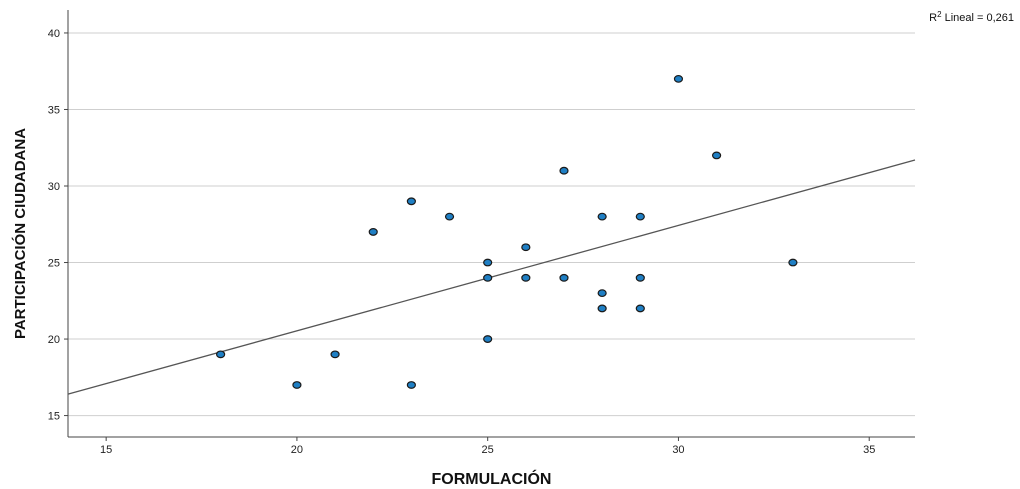 This screenshot has width=1020, height=489. Describe the element at coordinates (933, 18) in the screenshot. I see `fit-label-base: R` at that location.